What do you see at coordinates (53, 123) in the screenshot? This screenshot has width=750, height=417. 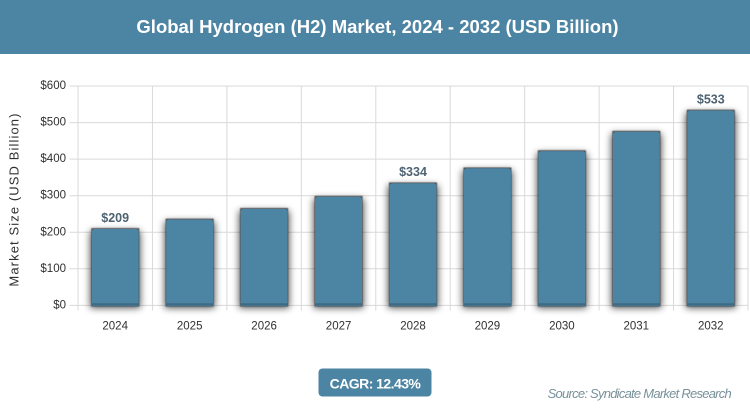 I see `svg-text: $500` at bounding box center [53, 123].